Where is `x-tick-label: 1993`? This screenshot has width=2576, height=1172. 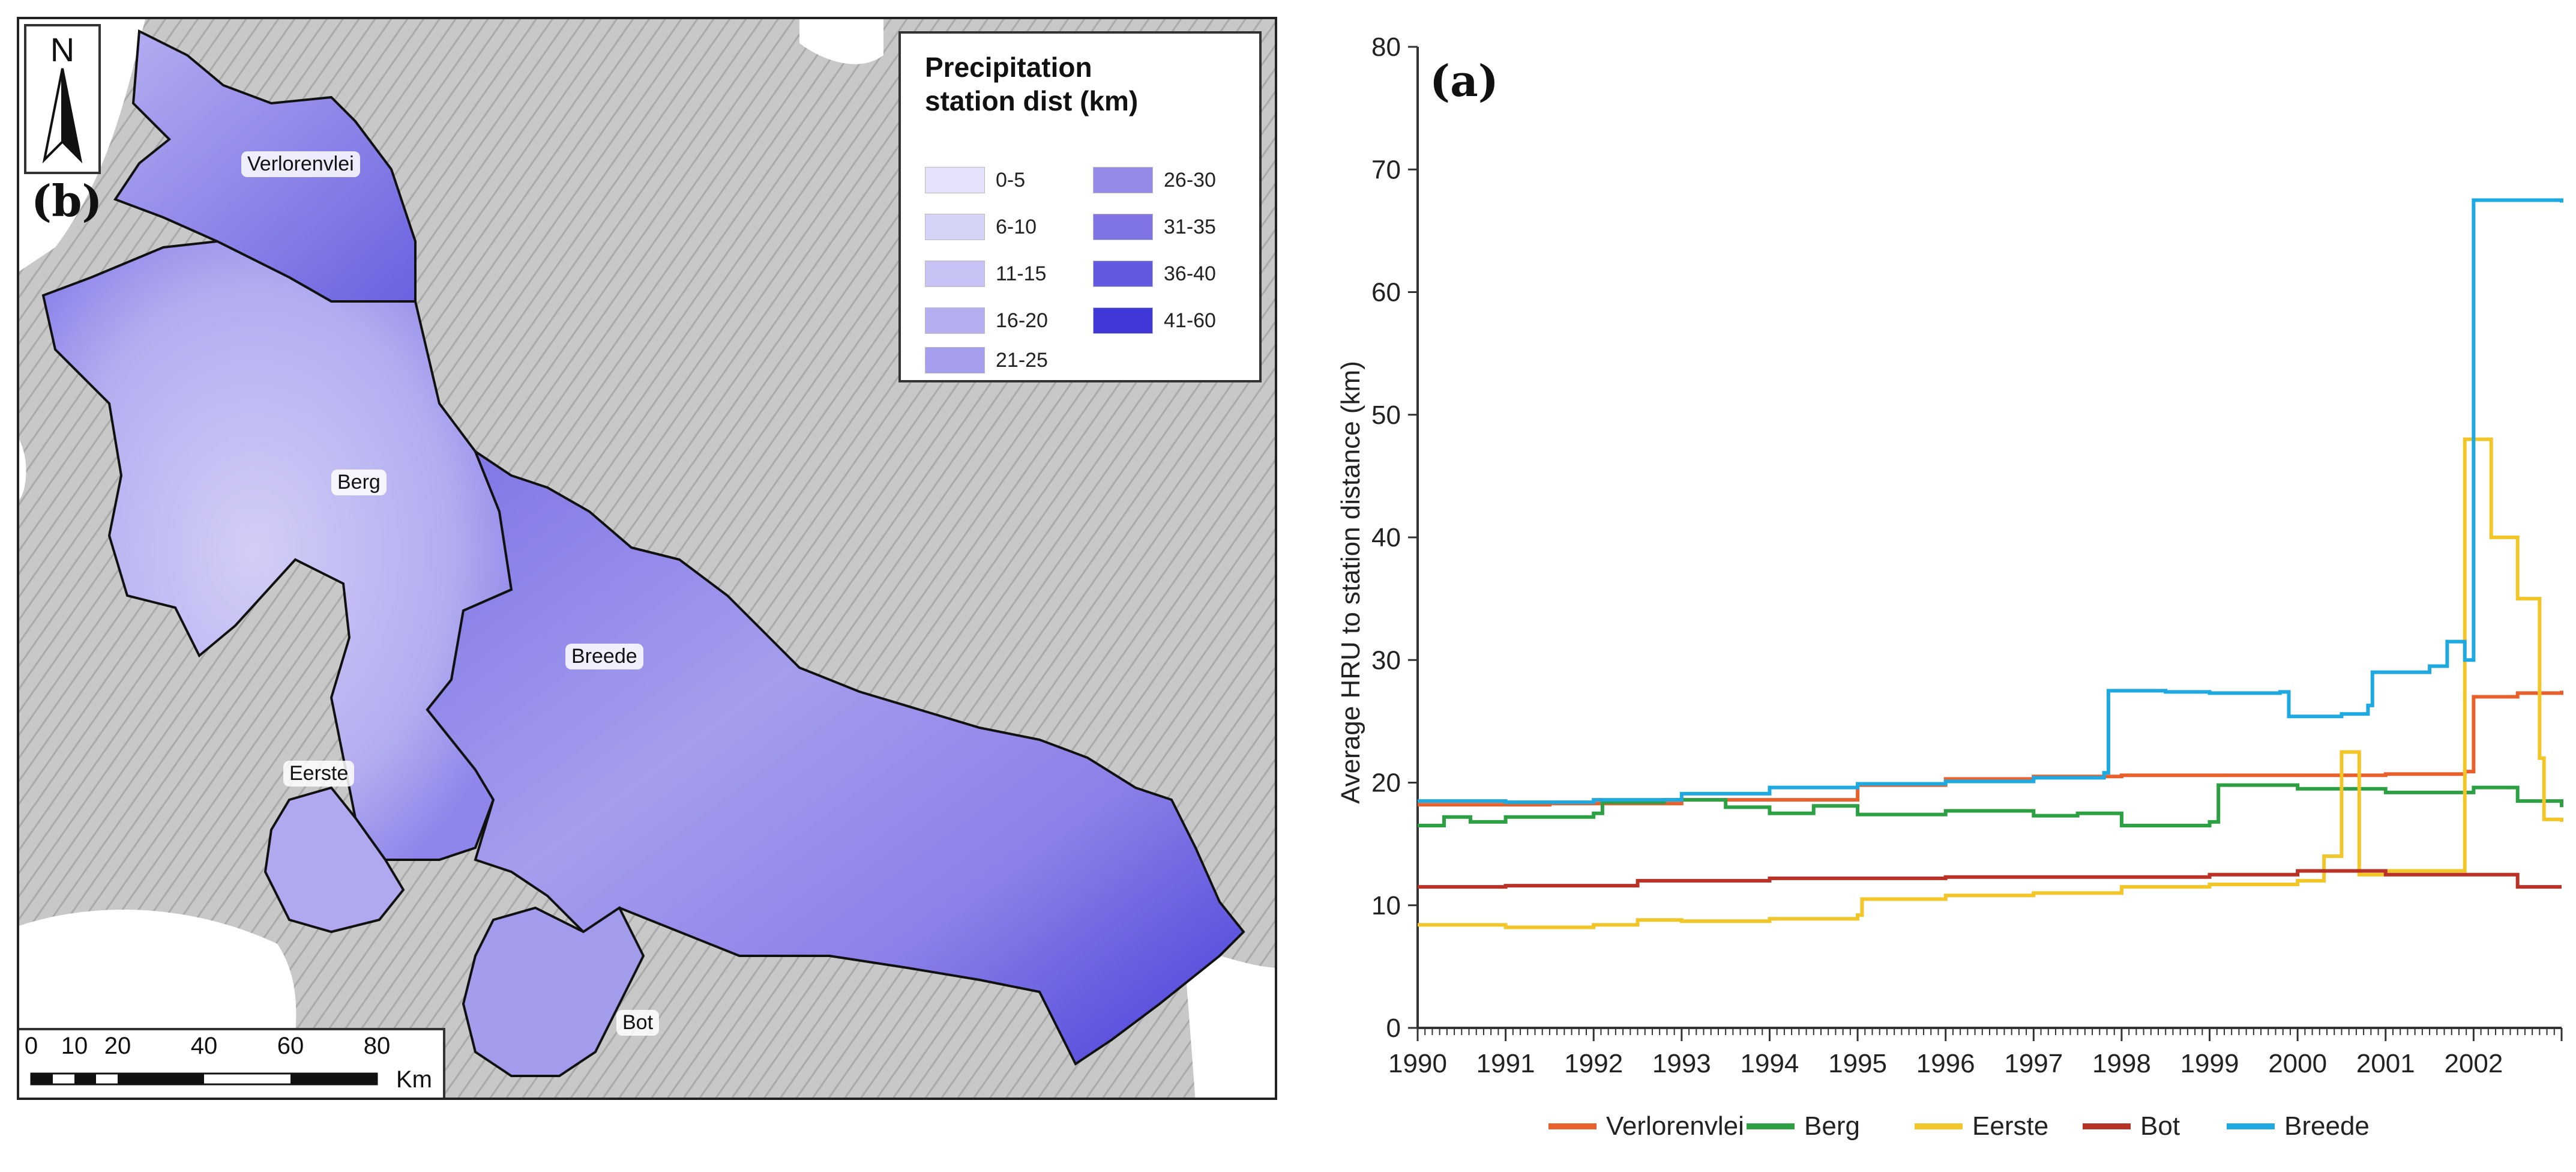 x-tick-label: 1993 is located at coordinates (1681, 1063).